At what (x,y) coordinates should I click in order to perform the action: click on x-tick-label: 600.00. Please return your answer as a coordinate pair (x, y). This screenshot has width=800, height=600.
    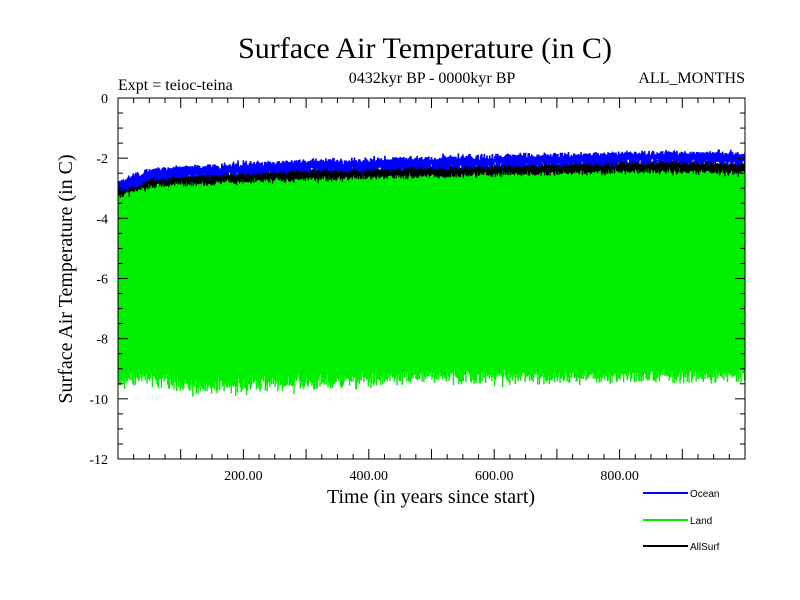
    Looking at the image, I should click on (494, 476).